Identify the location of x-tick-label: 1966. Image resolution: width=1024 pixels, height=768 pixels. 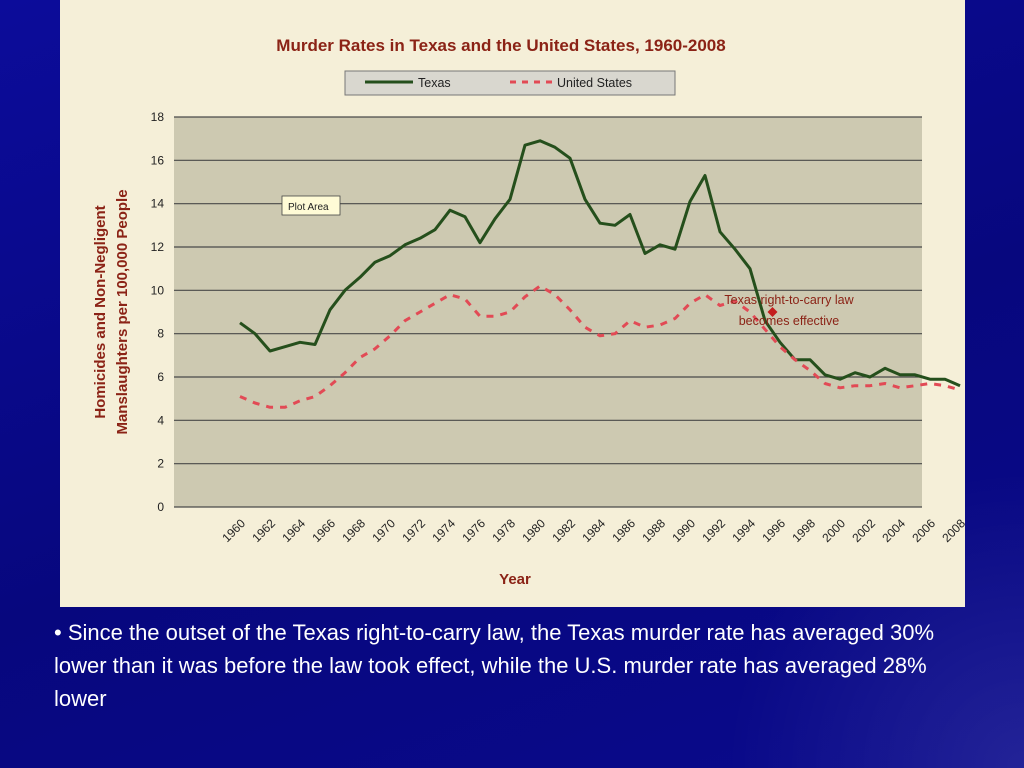
(323, 530).